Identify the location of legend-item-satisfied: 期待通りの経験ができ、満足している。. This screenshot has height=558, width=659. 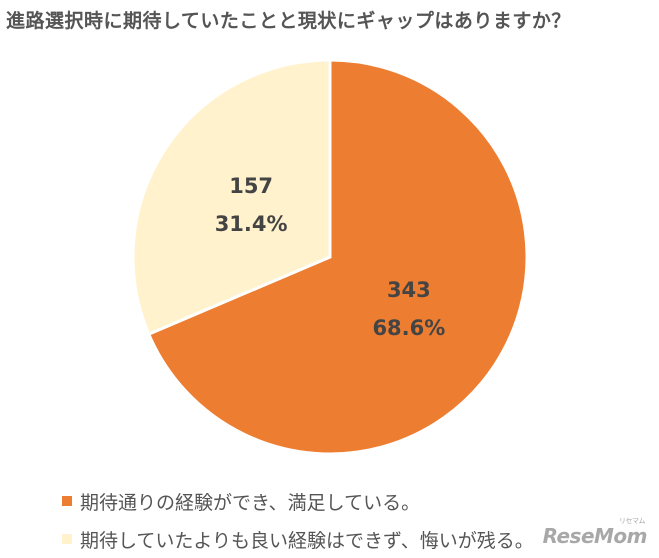
(298, 501).